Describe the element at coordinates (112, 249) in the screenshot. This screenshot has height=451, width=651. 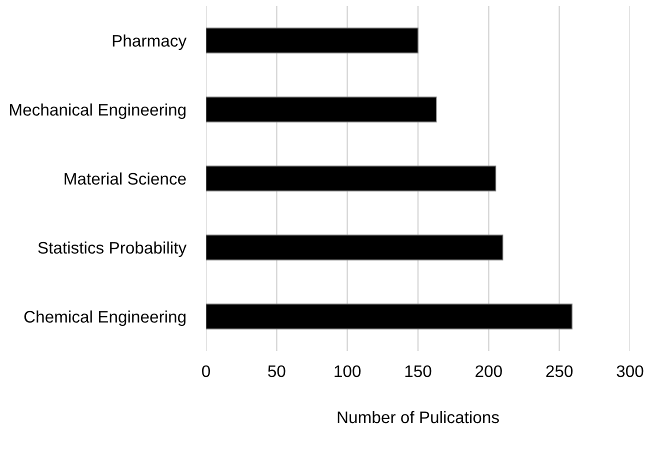
I see `y-tick-label: Statistics Probability` at that location.